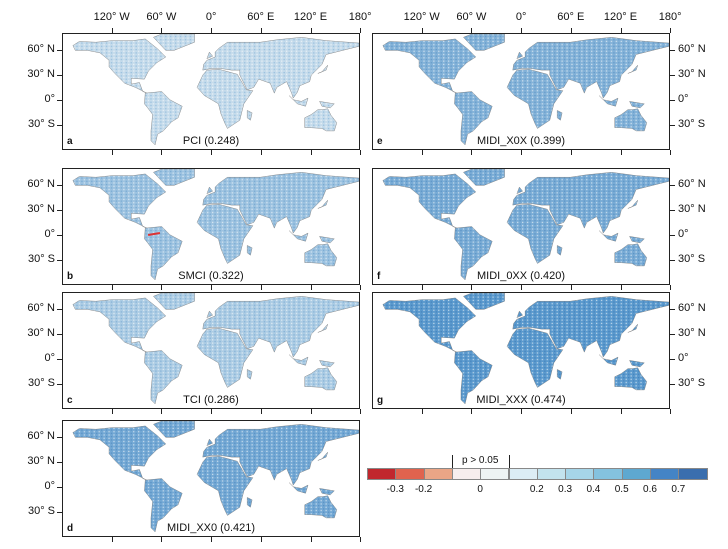 The width and height of the screenshot is (728, 549). I want to click on map-panel-a: a PCI (0.248), so click(211, 91).